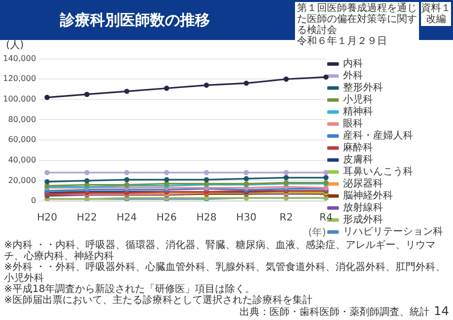  What do you see at coordinates (126, 218) in the screenshot?
I see `x-tick-label: H24` at bounding box center [126, 218].